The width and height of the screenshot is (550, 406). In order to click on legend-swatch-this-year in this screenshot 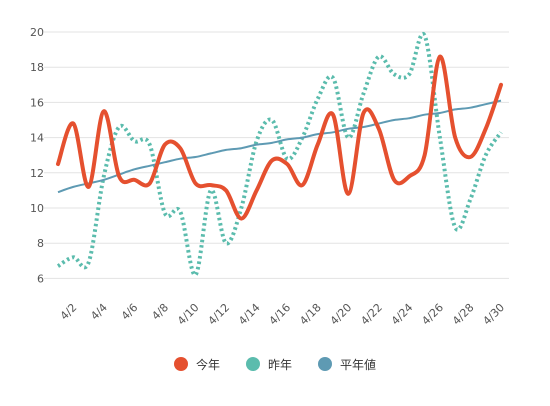, I will do `click(180, 364)`.